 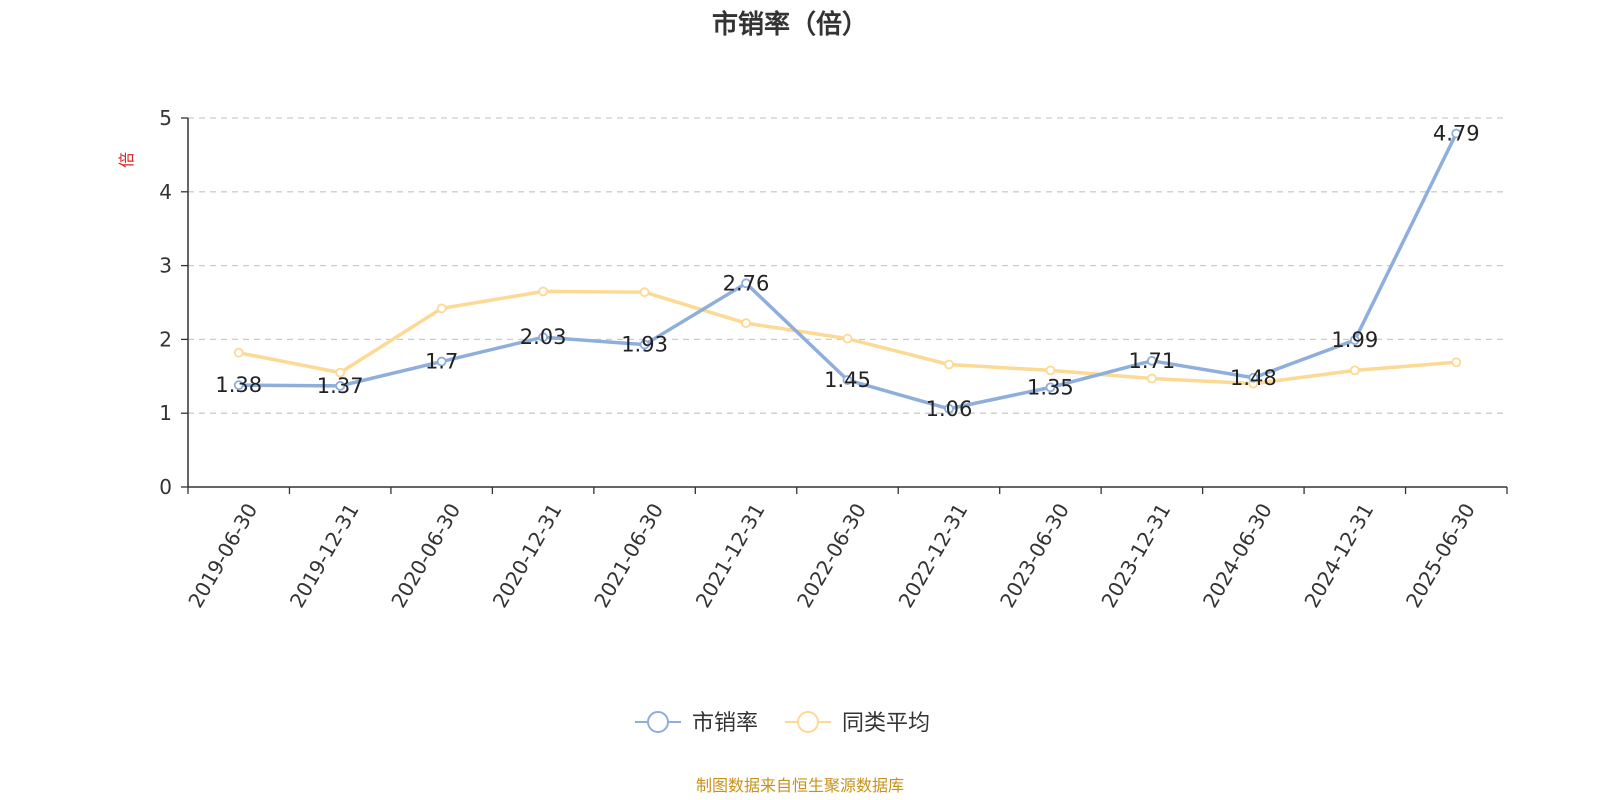 I want to click on data-label: 1.35, so click(x=1050, y=387).